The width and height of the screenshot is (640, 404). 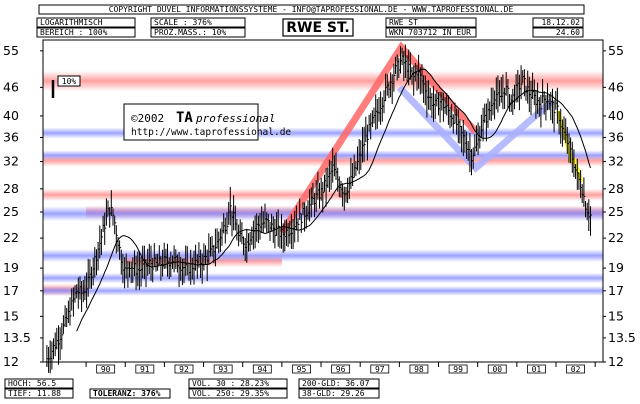 I want to click on stat-200-gld: 200-GLD: 36.07, so click(x=336, y=383).